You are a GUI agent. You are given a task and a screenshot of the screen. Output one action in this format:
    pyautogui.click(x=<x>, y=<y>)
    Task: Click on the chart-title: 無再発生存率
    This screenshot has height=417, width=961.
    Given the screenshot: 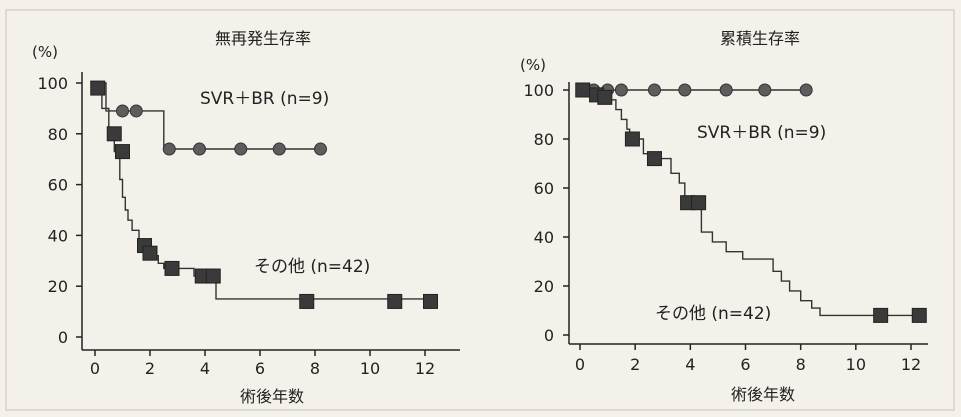 What is the action you would take?
    pyautogui.click(x=263, y=38)
    